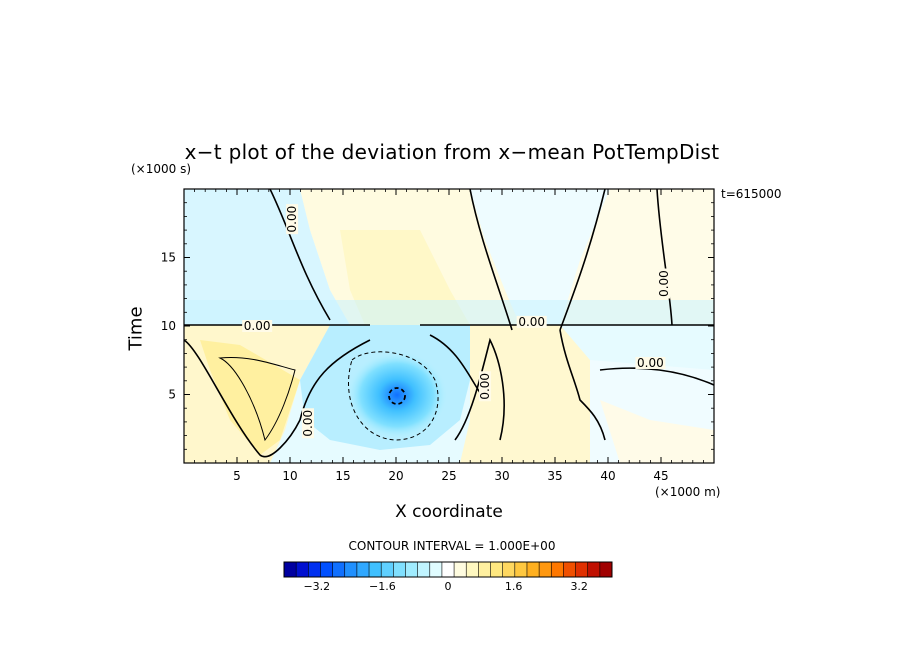 The height and width of the screenshot is (654, 904). I want to click on x-tick-label: 20, so click(395, 476).